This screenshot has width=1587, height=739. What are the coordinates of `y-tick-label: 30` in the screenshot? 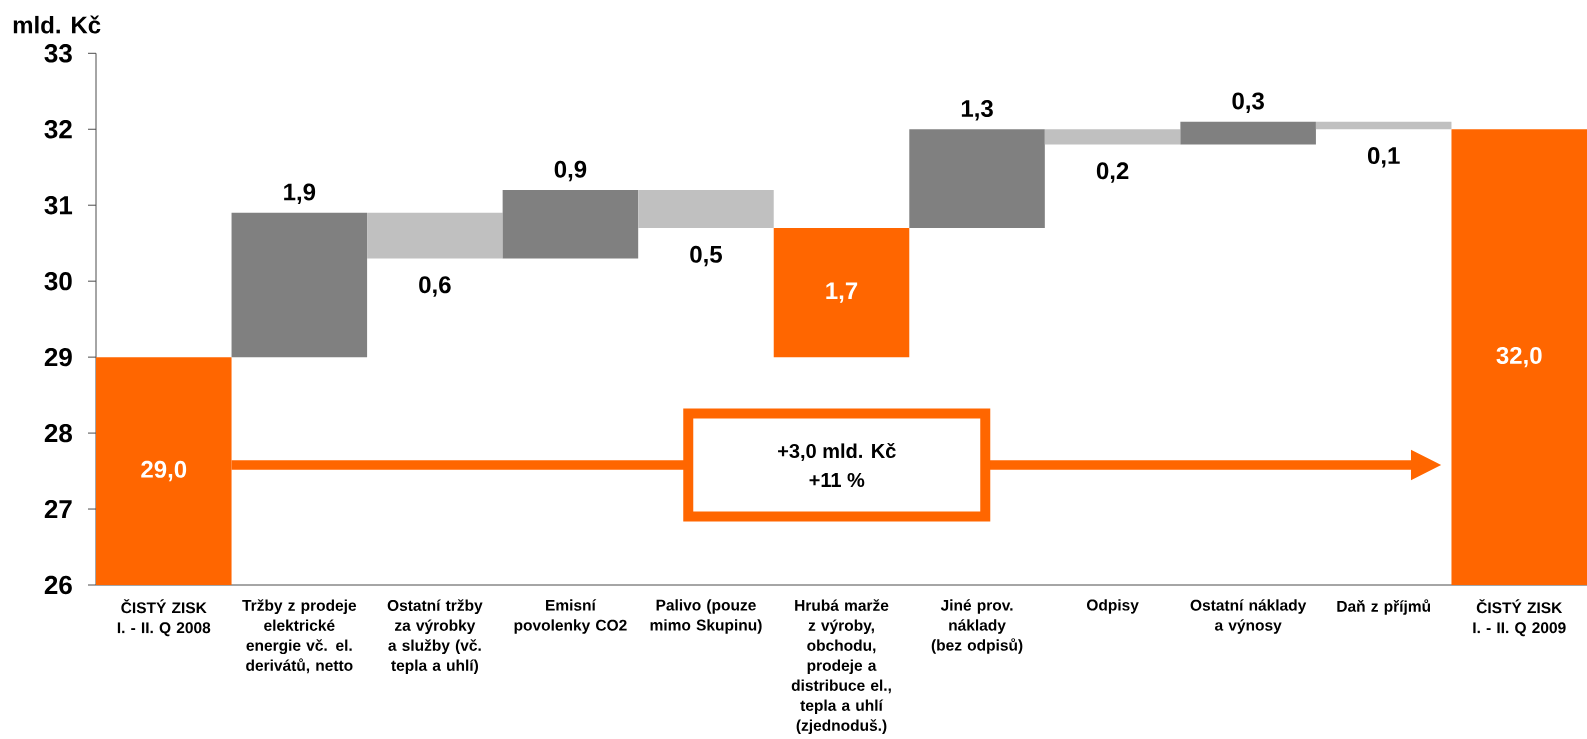 It's located at (58, 281).